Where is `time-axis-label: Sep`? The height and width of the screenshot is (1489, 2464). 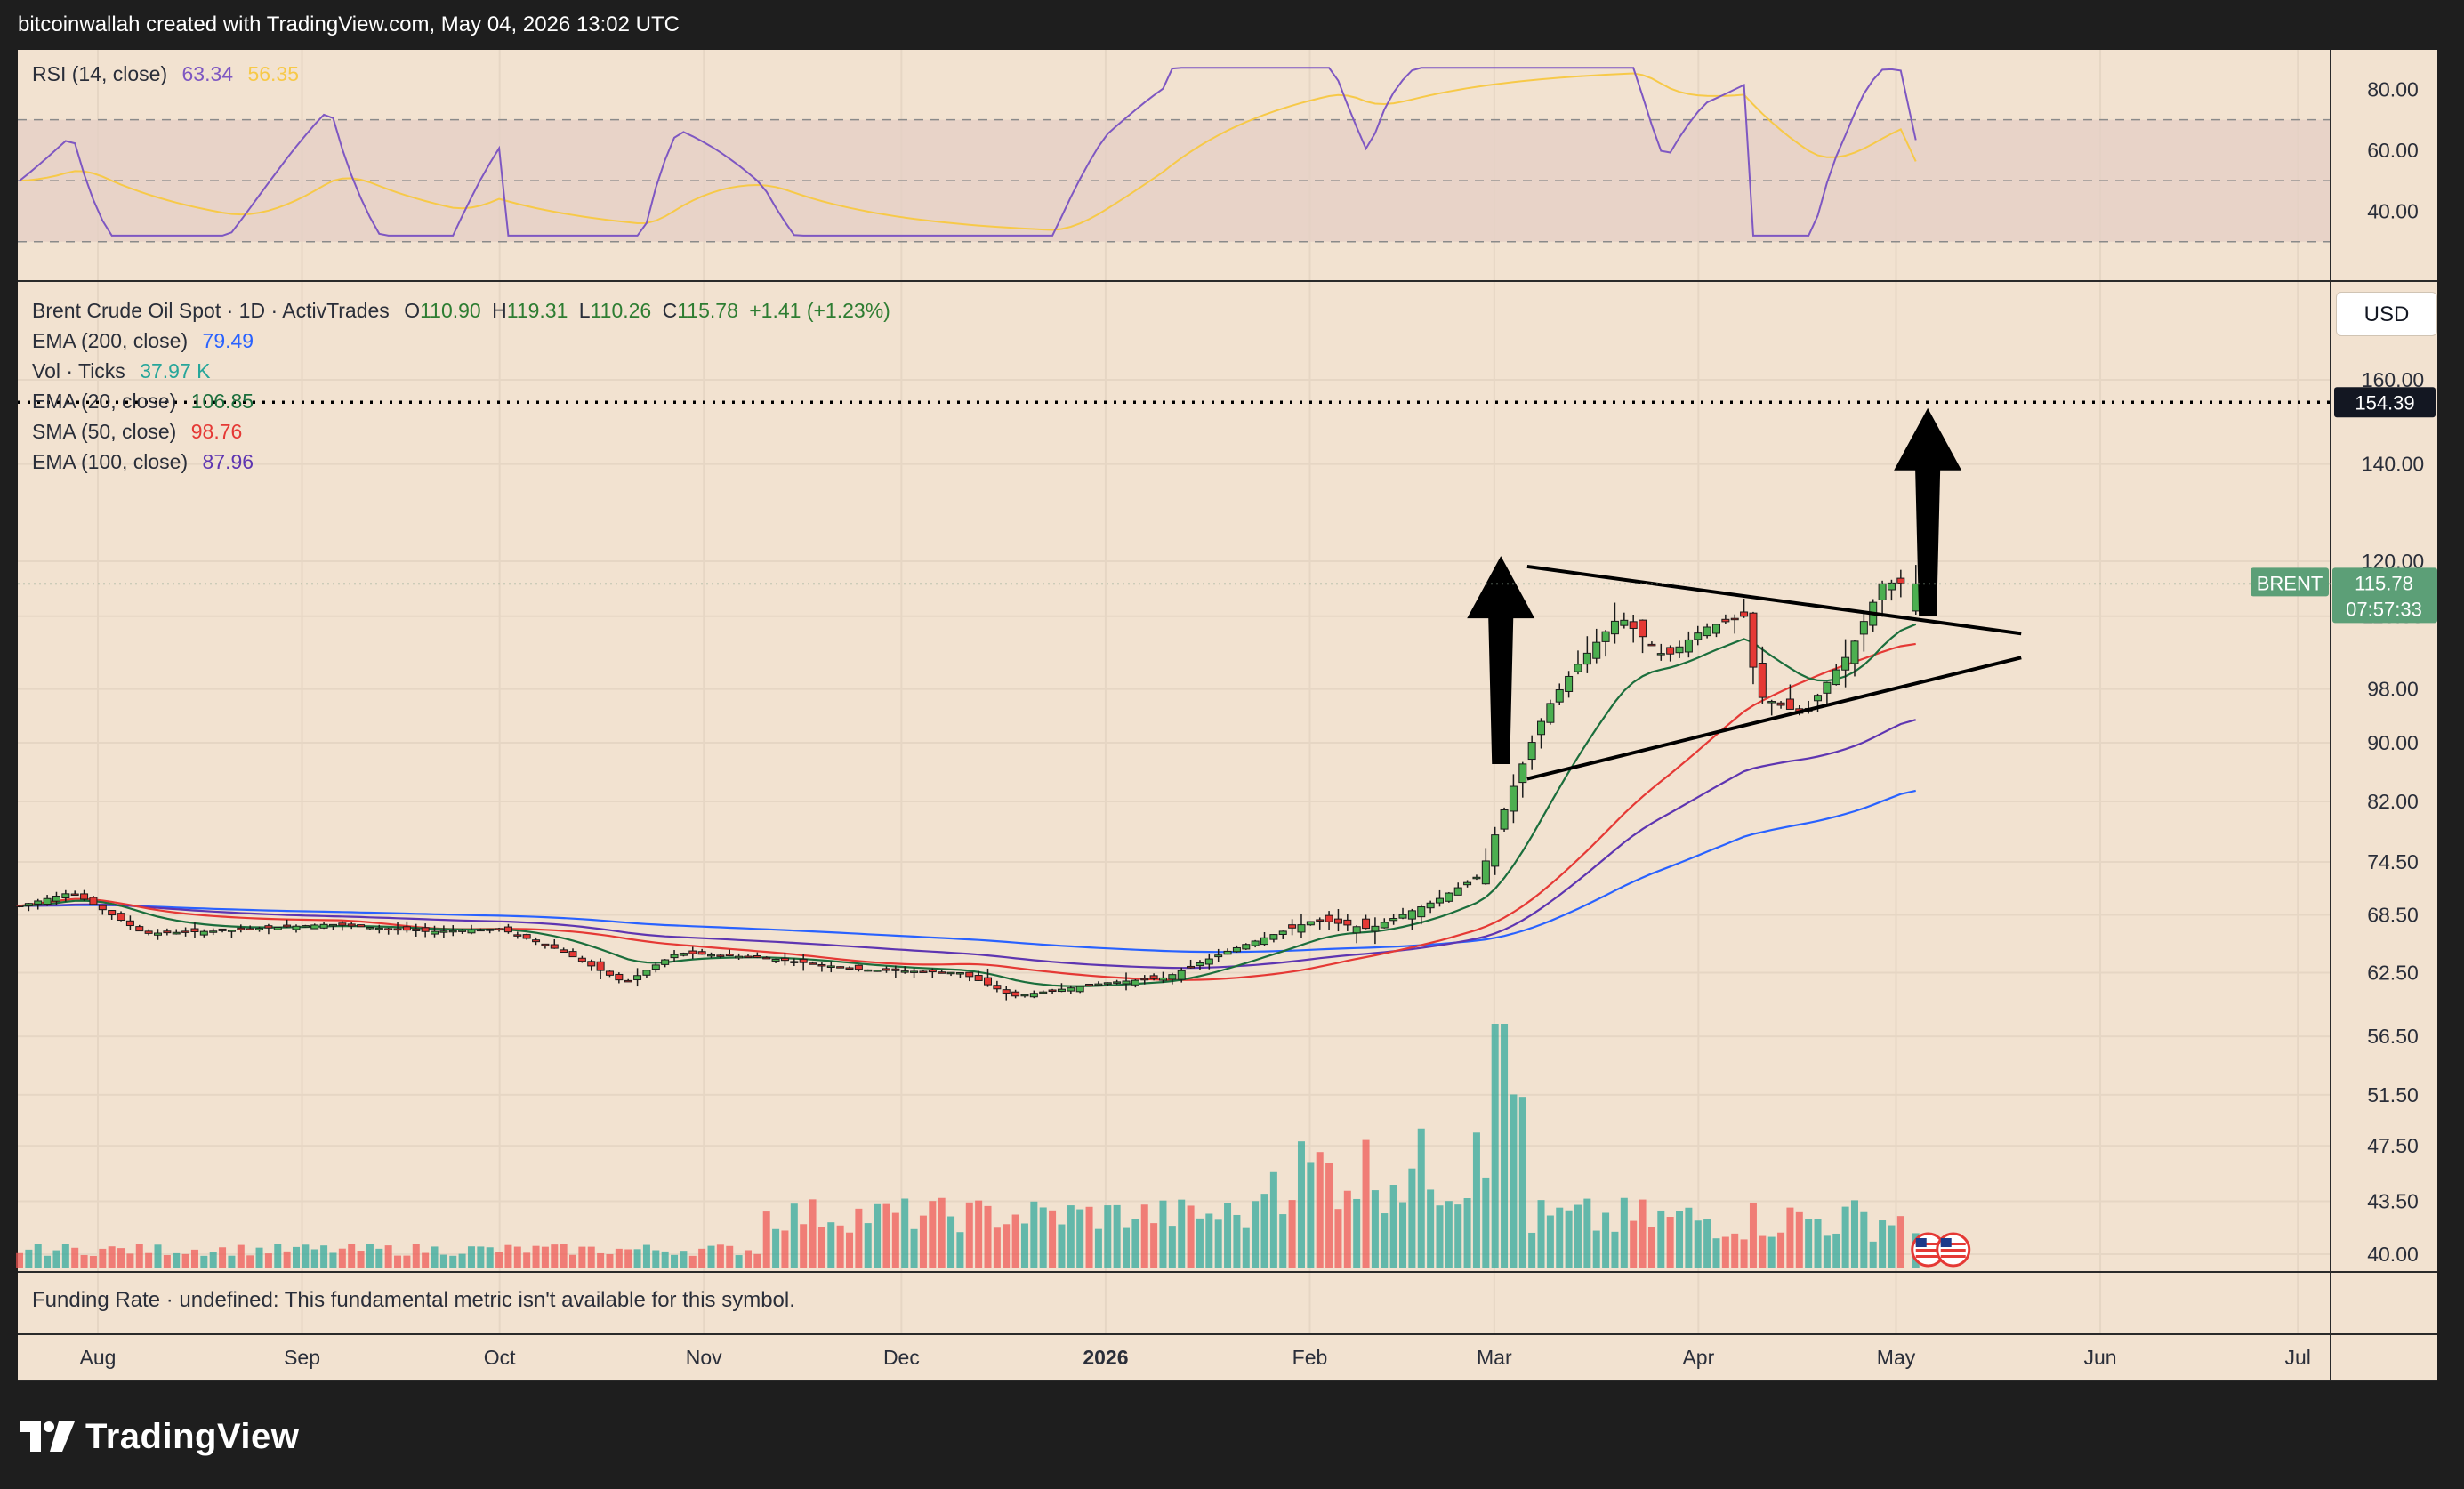
time-axis-label: Sep is located at coordinates (302, 1357).